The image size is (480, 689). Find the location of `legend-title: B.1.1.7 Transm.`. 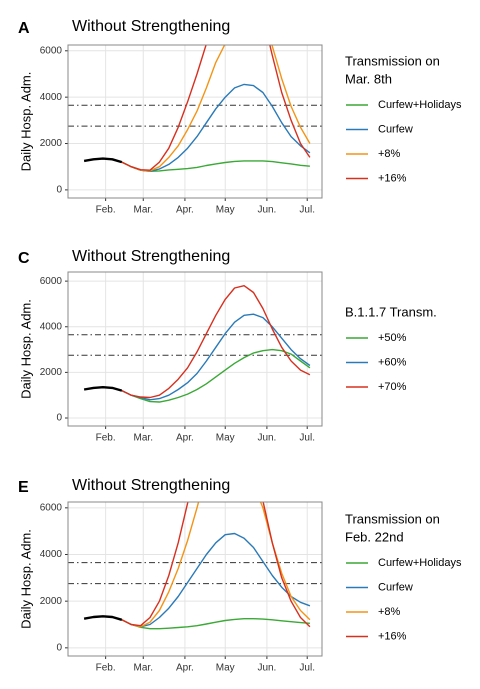

legend-title: B.1.1.7 Transm. is located at coordinates (391, 311).